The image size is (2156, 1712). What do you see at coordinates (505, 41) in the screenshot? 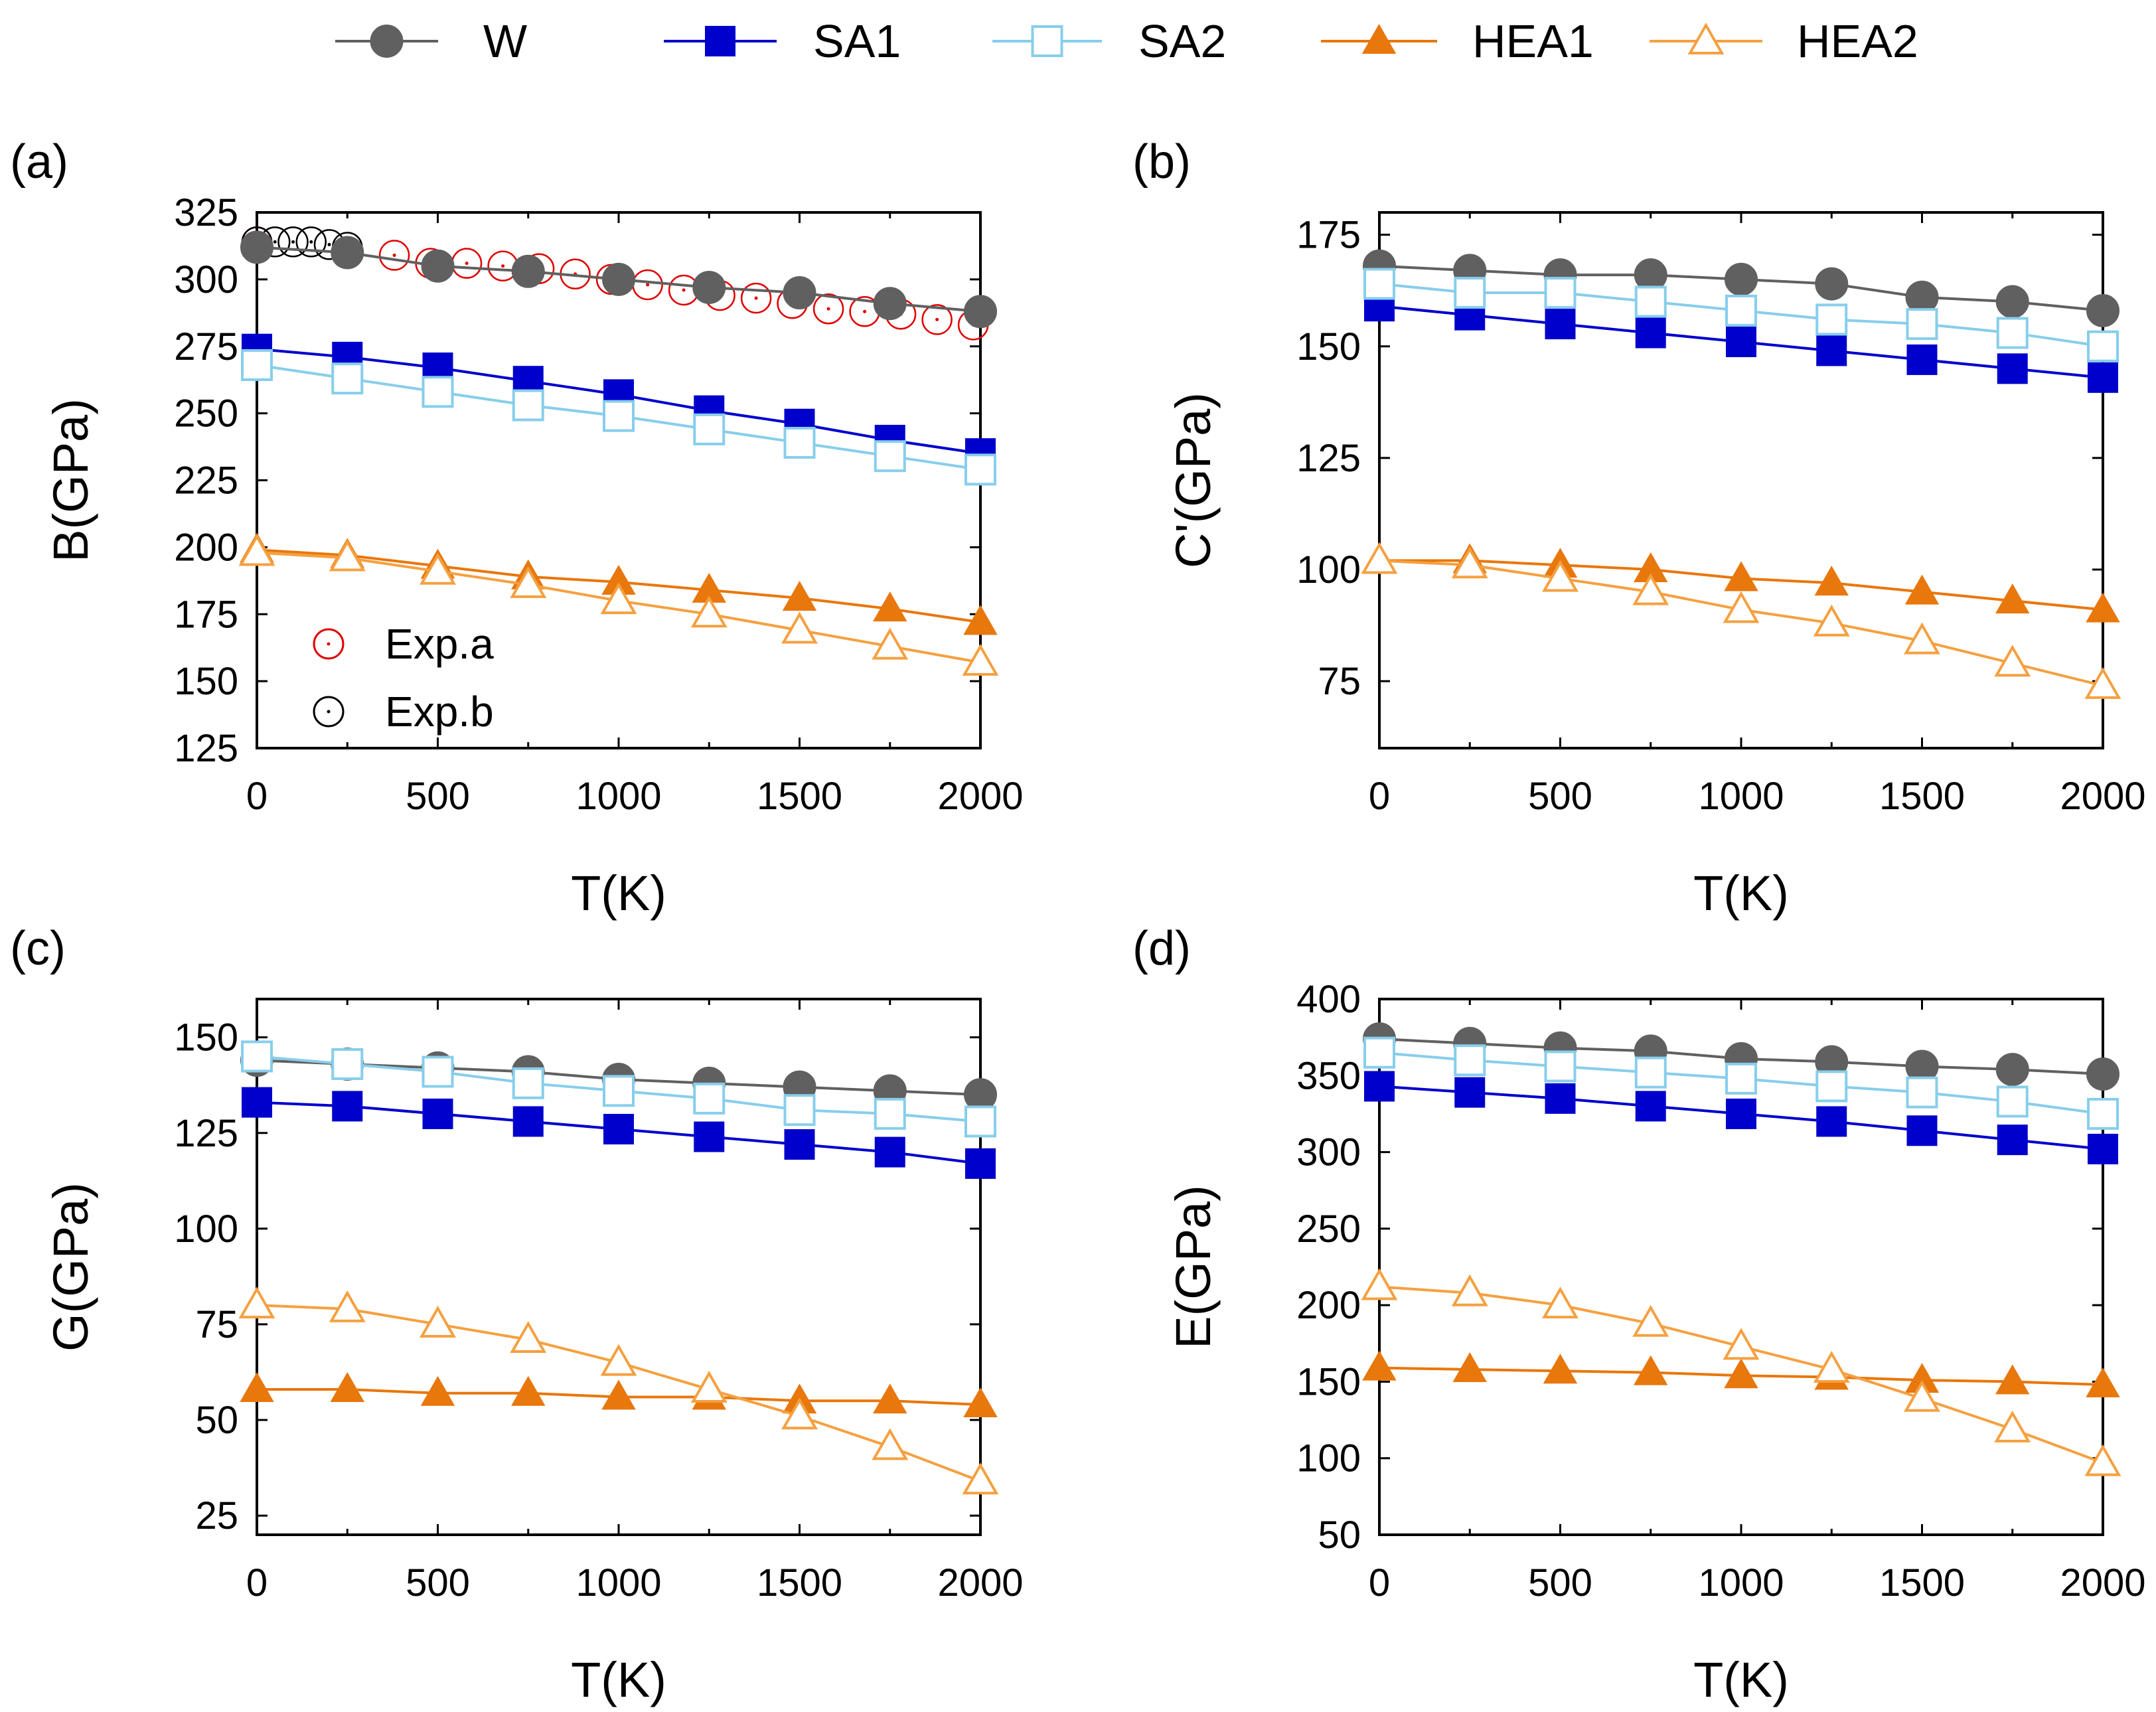
I see `legend-label-w: W` at bounding box center [505, 41].